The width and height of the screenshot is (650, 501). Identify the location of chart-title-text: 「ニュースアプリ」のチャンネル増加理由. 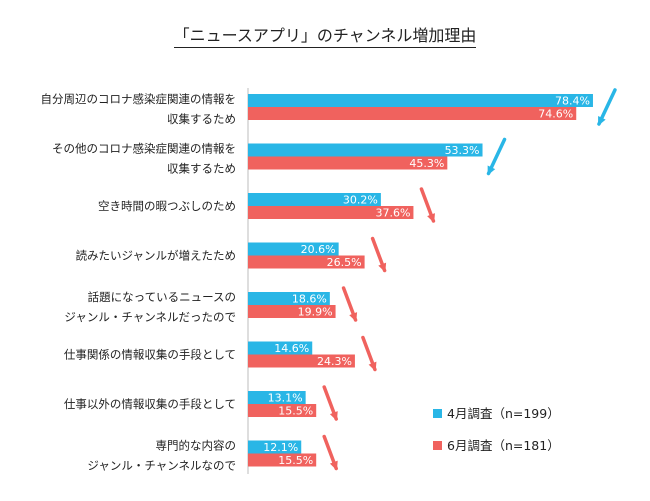
(325, 37).